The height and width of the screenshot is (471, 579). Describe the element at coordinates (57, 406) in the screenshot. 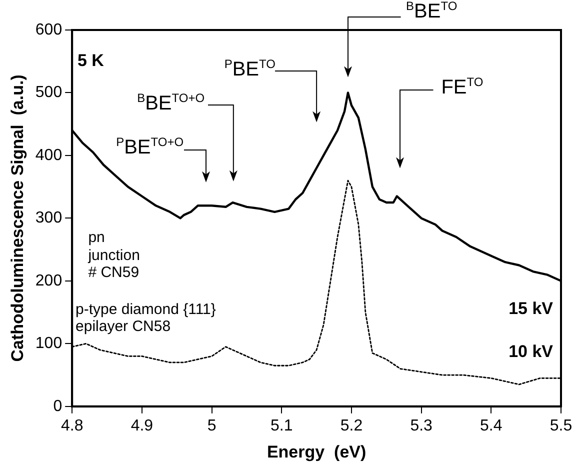

I see `y-tick-label: 0` at that location.